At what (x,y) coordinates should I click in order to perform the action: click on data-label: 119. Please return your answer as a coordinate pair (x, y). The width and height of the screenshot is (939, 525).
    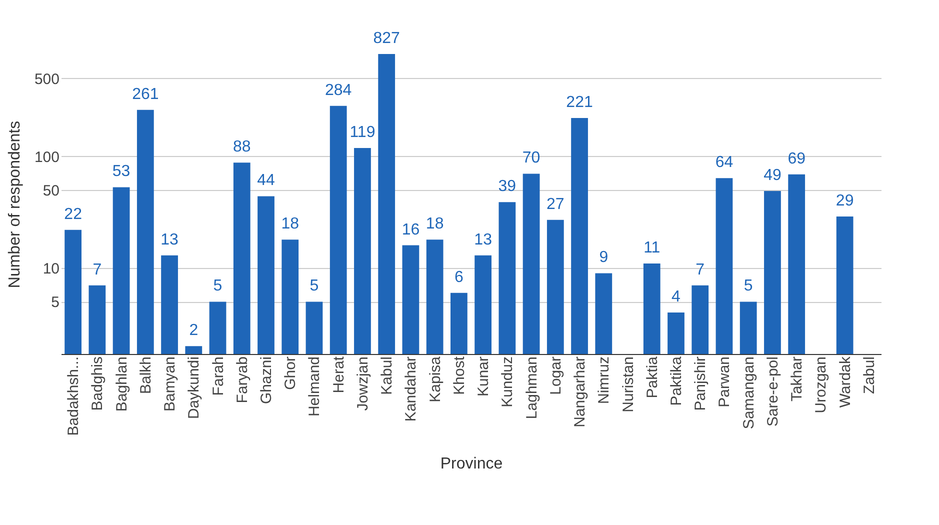
    Looking at the image, I should click on (363, 132).